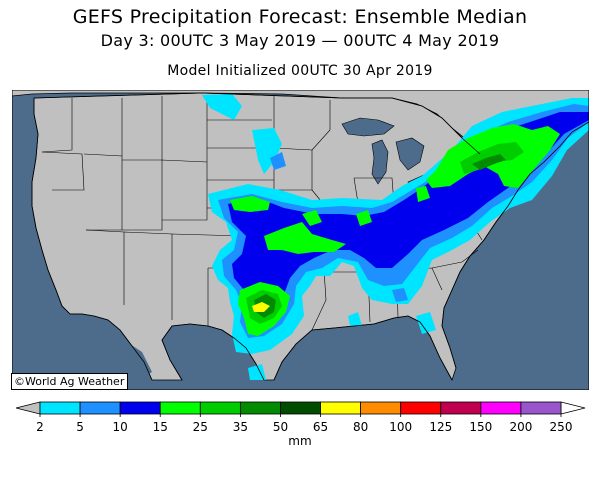 Image resolution: width=600 pixels, height=486 pixels. Describe the element at coordinates (440, 427) in the screenshot. I see `legend-tick-label: 125` at that location.